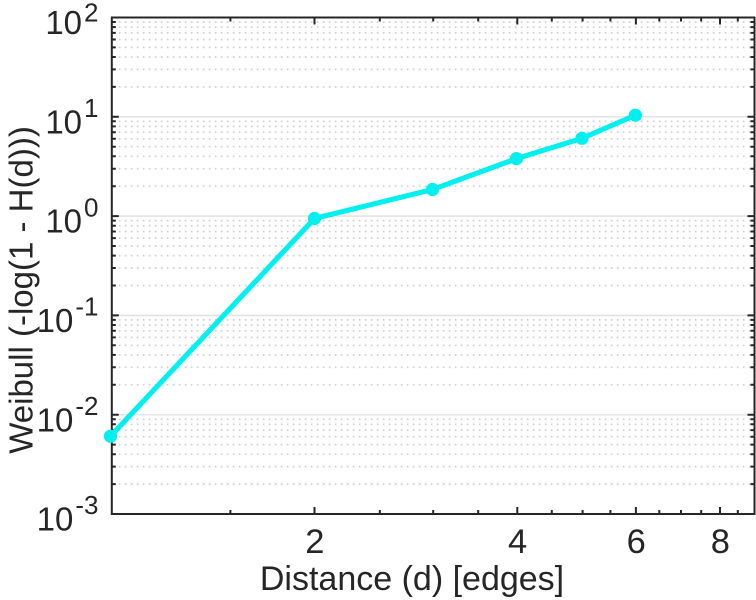 This screenshot has height=600, width=756. I want to click on svg-text: 10⁻², so click(68, 414).